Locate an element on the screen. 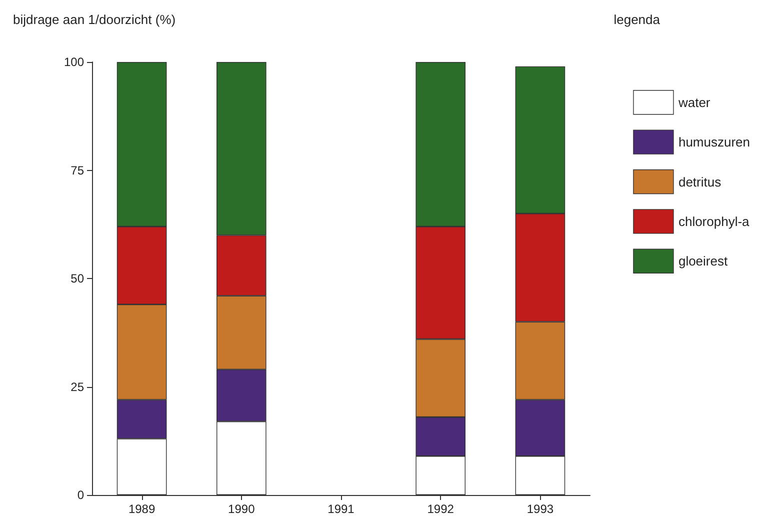 The height and width of the screenshot is (526, 765). x-tick-label: 1989 is located at coordinates (142, 509).